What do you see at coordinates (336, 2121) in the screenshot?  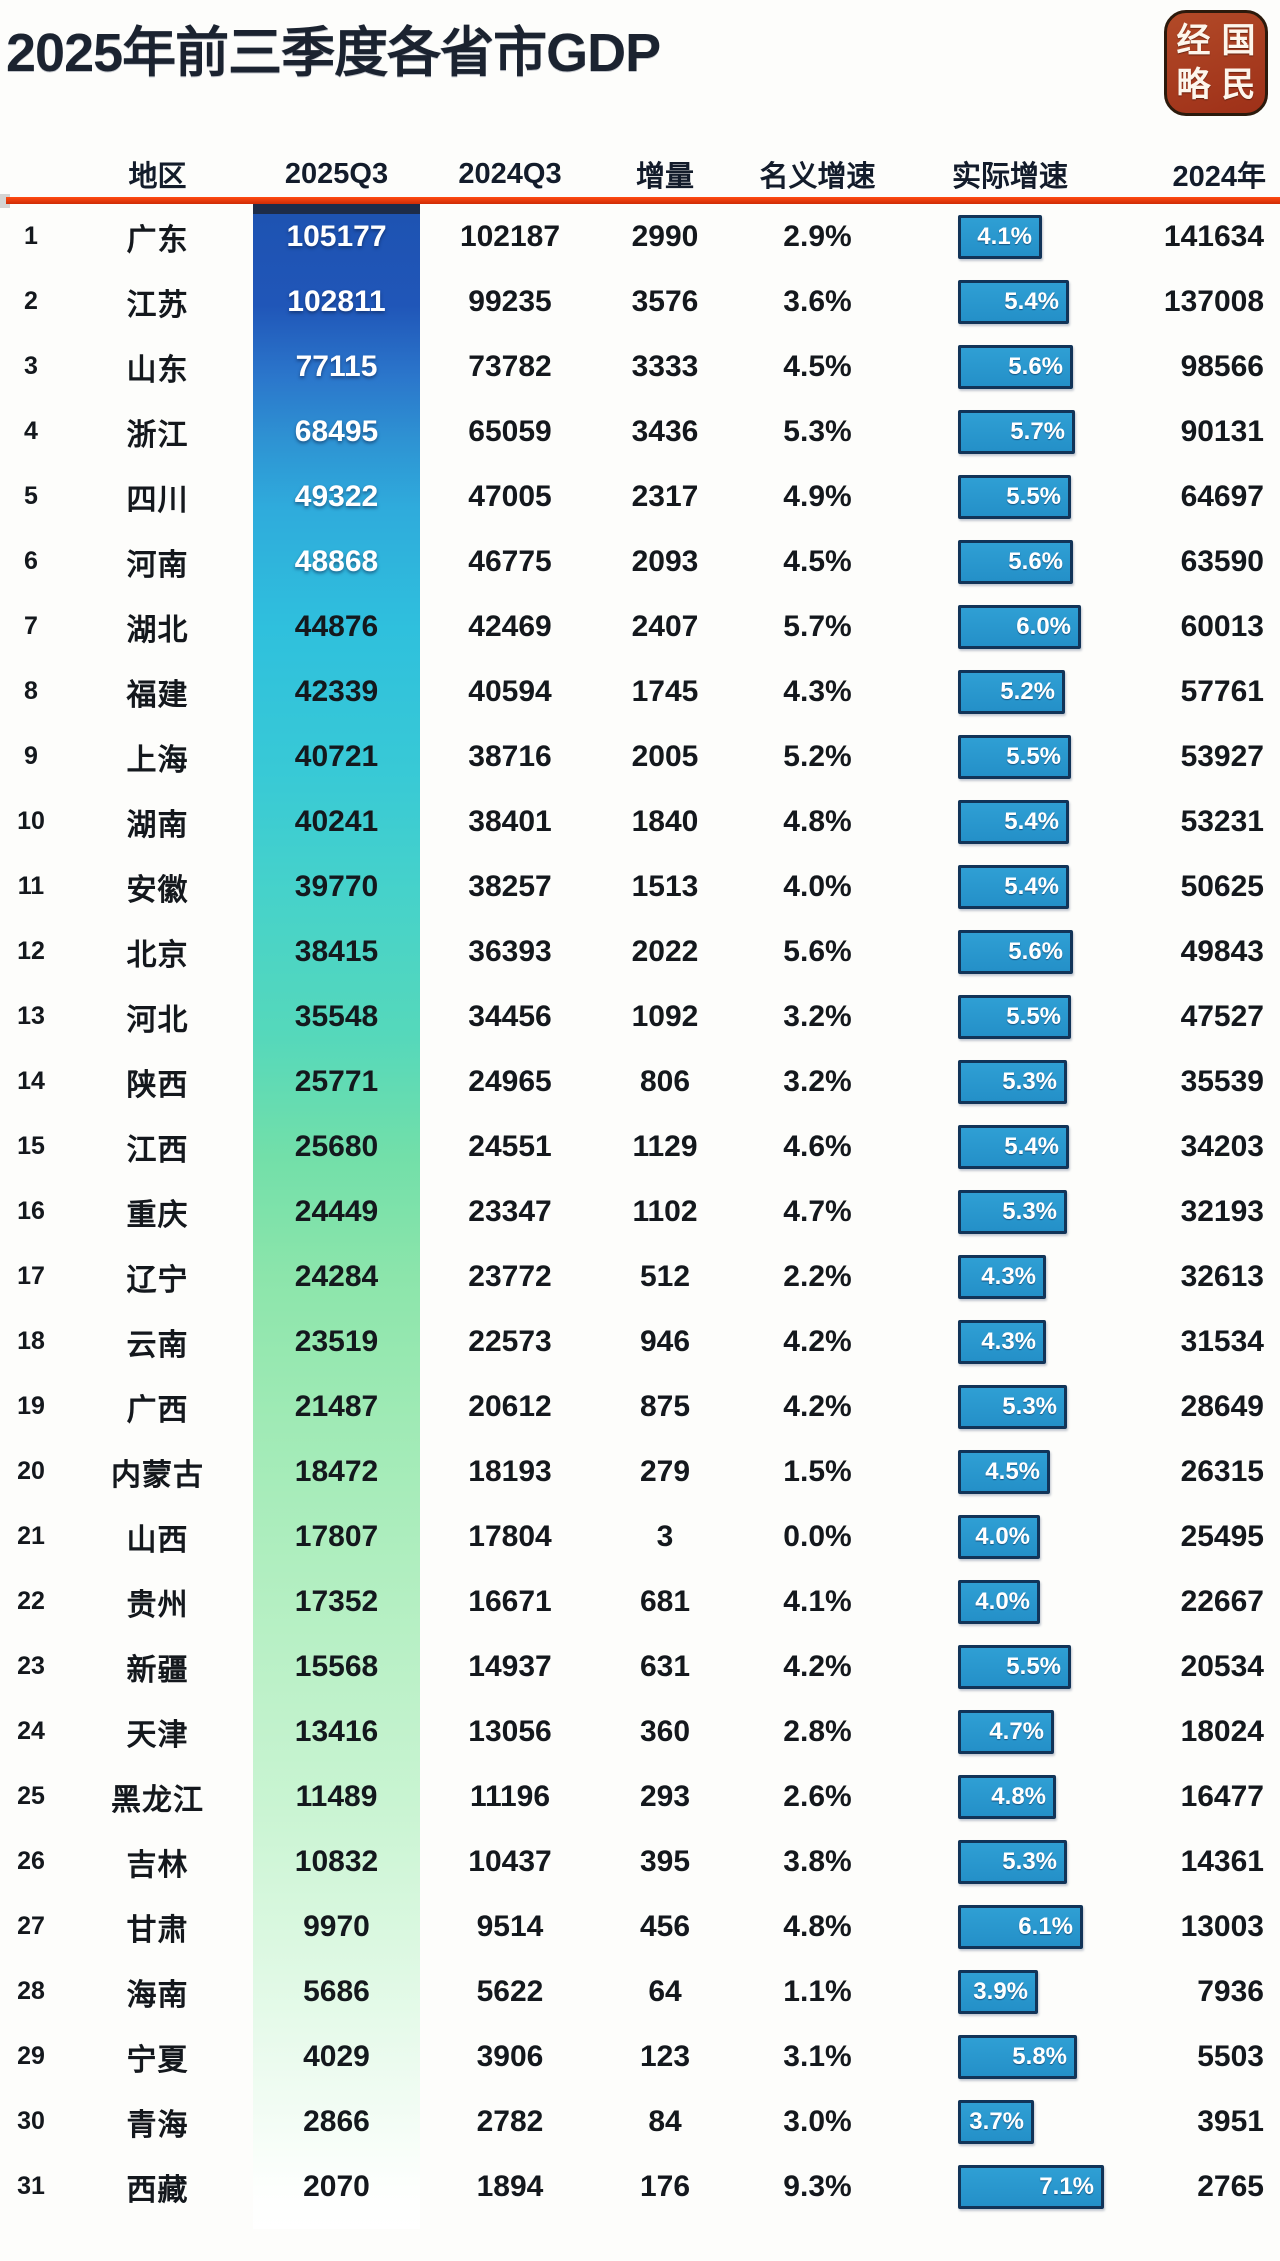 I see `gdp-2025q3-cell: 2866` at bounding box center [336, 2121].